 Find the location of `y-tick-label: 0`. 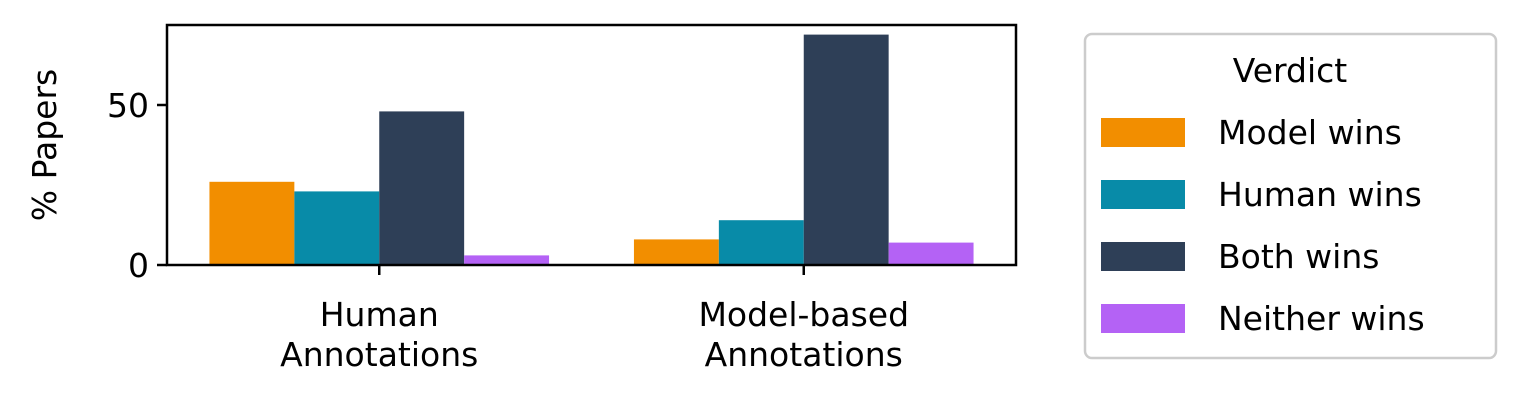

y-tick-label: 0 is located at coordinates (138, 265).